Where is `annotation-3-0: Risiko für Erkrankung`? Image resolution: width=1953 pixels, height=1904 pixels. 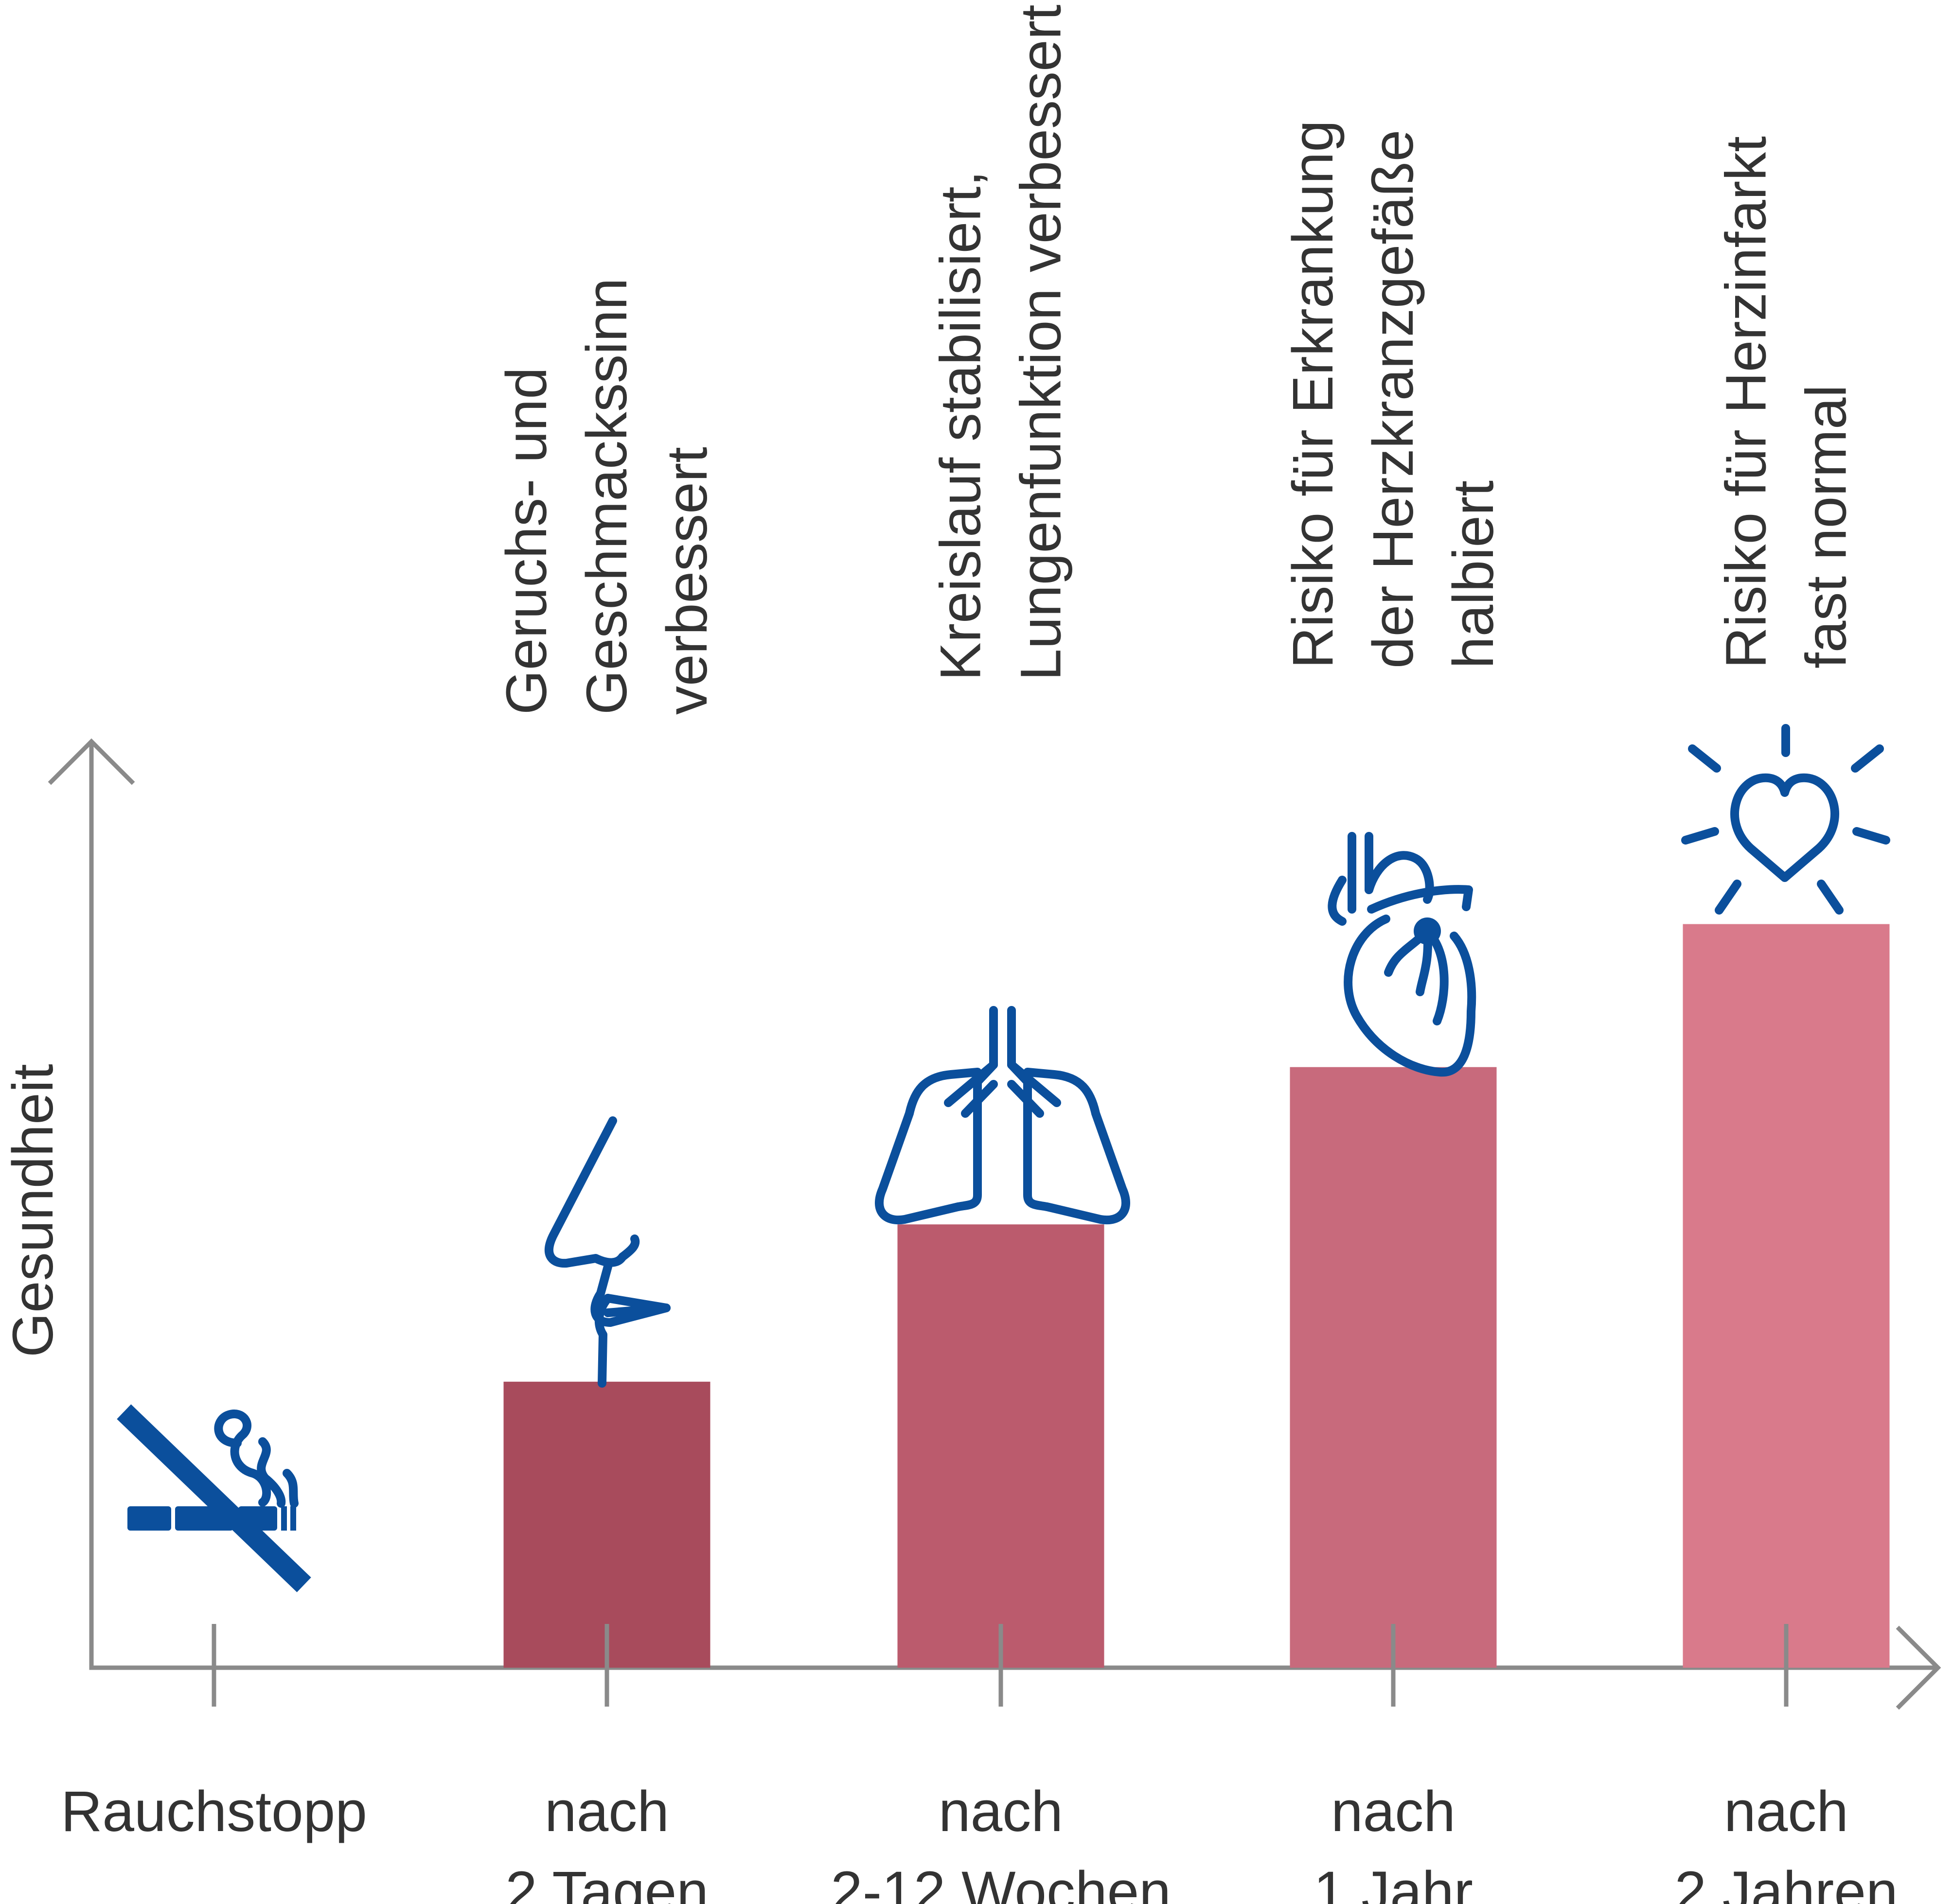 annotation-3-0: Risiko für Erkrankung is located at coordinates (1313, 394).